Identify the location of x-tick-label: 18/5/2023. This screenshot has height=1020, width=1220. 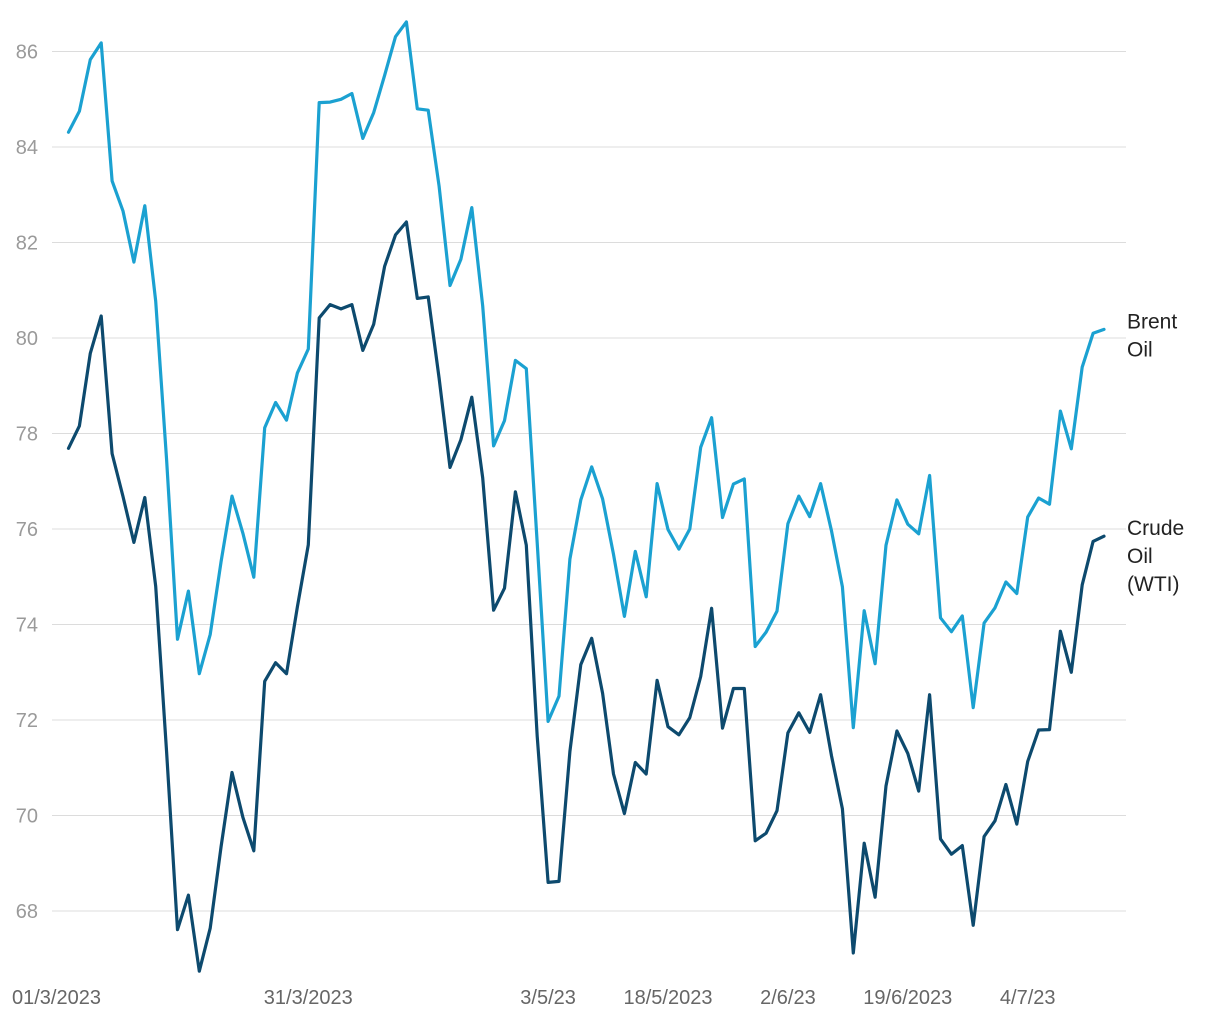
(668, 998).